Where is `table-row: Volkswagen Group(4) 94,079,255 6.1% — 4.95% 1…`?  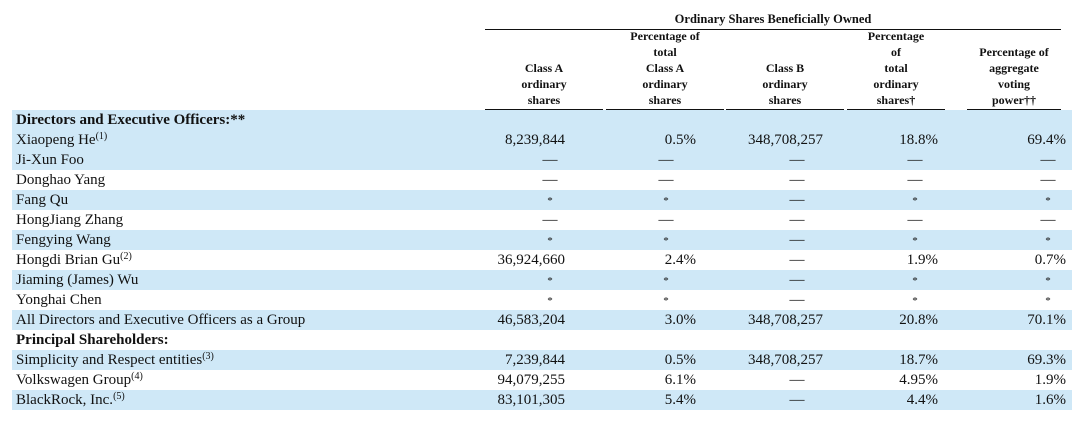
table-row: Volkswagen Group(4) 94,079,255 6.1% — 4.95% 1… is located at coordinates (542, 380).